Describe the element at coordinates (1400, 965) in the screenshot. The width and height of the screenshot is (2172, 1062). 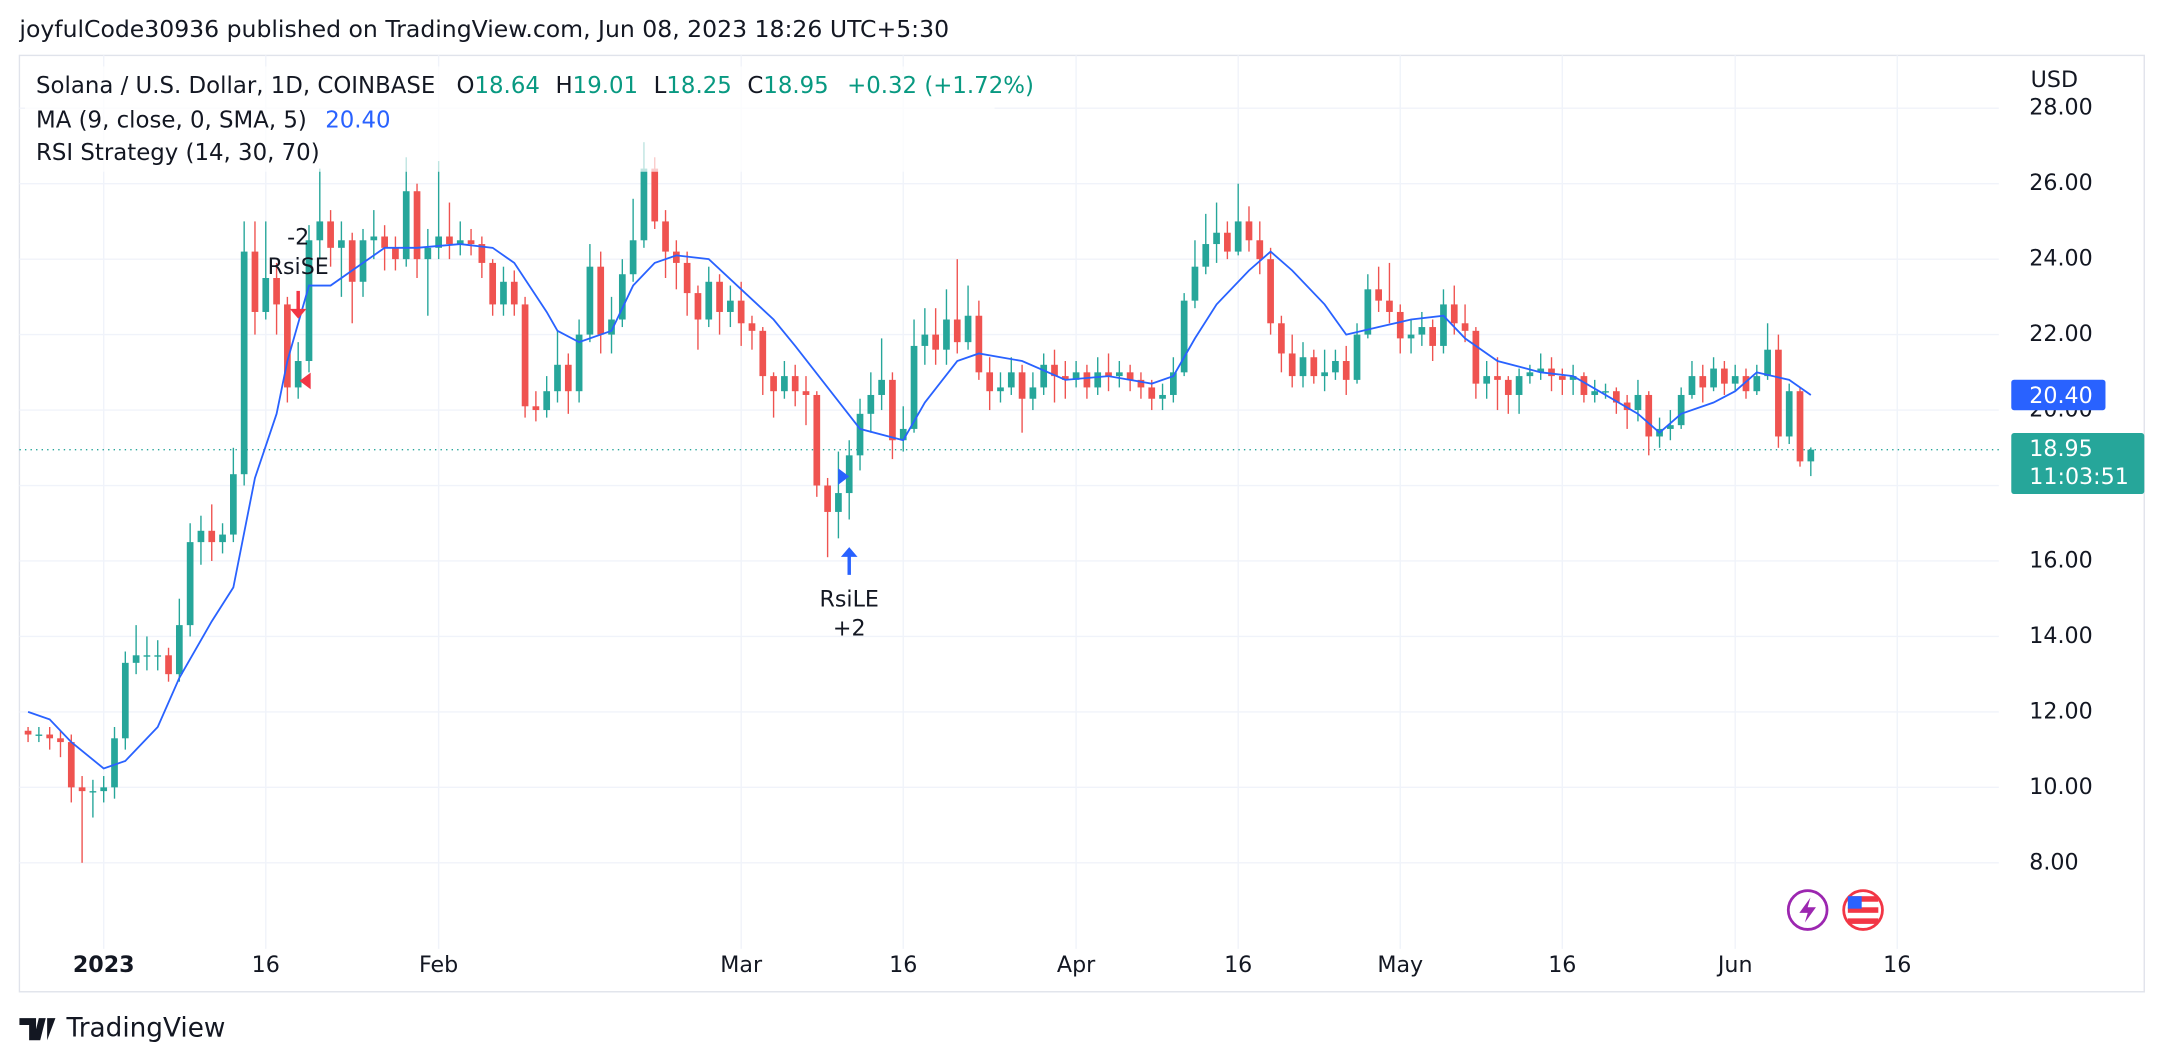
I see `x-tick-label: May` at that location.